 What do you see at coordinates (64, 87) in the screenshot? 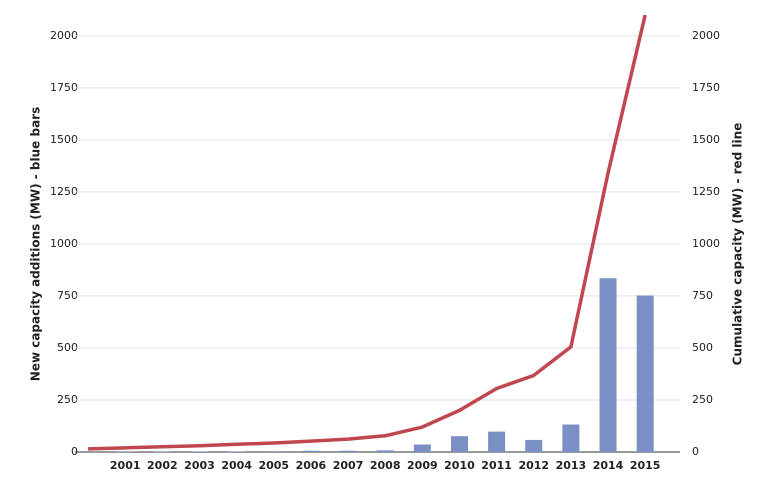
I see `y-tick-label: 1750` at bounding box center [64, 87].